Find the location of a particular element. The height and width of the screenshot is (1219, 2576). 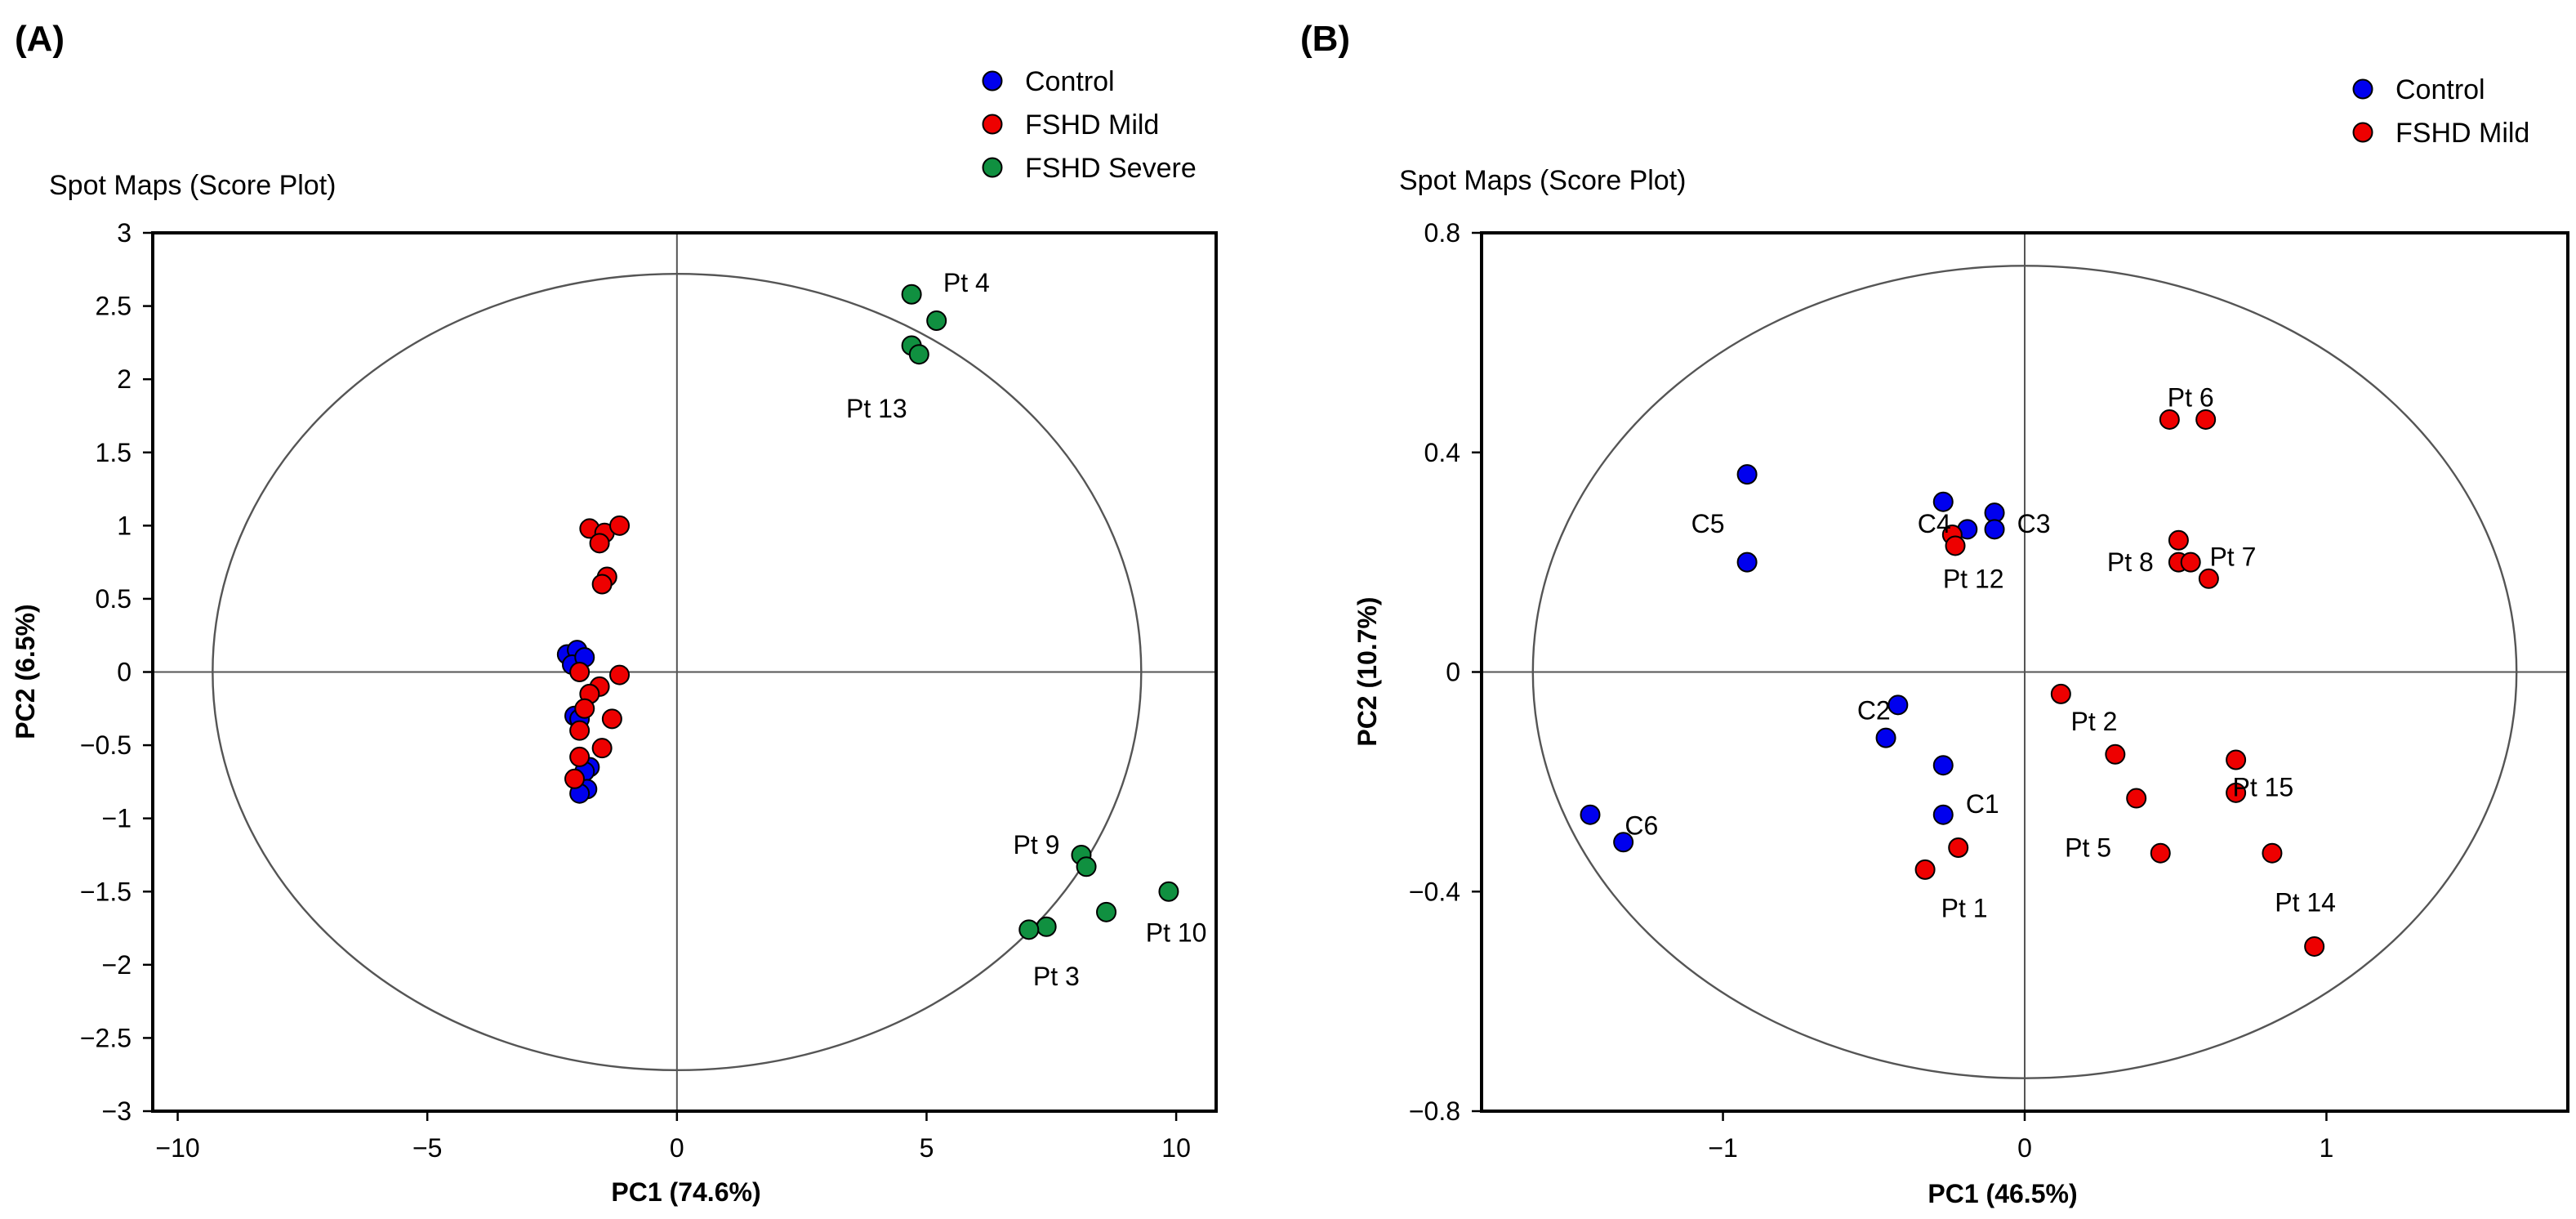

y-axis-label: PC2 (6.5%) is located at coordinates (25, 672).